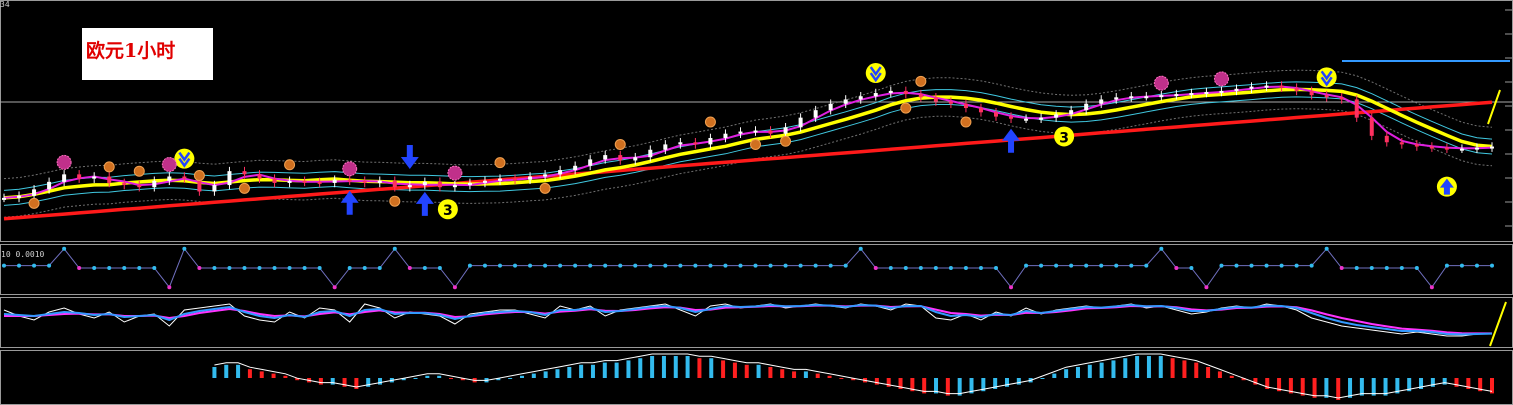 The image size is (1513, 405). Describe the element at coordinates (1498, 324) in the screenshot. I see `oscillator-edge-stroke` at that location.